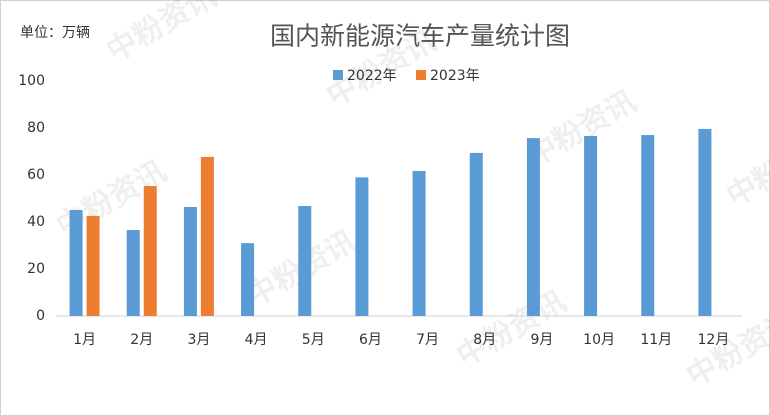 Image resolution: width=770 pixels, height=416 pixels. I want to click on y-tick-label: 100, so click(31, 81).